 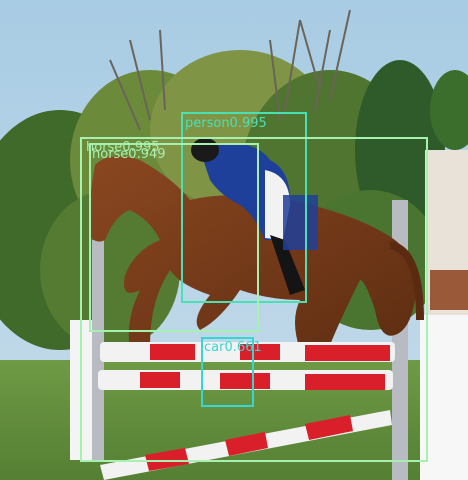 I want to click on detection-label-horse-small: horse0.949, so click(x=129, y=154).